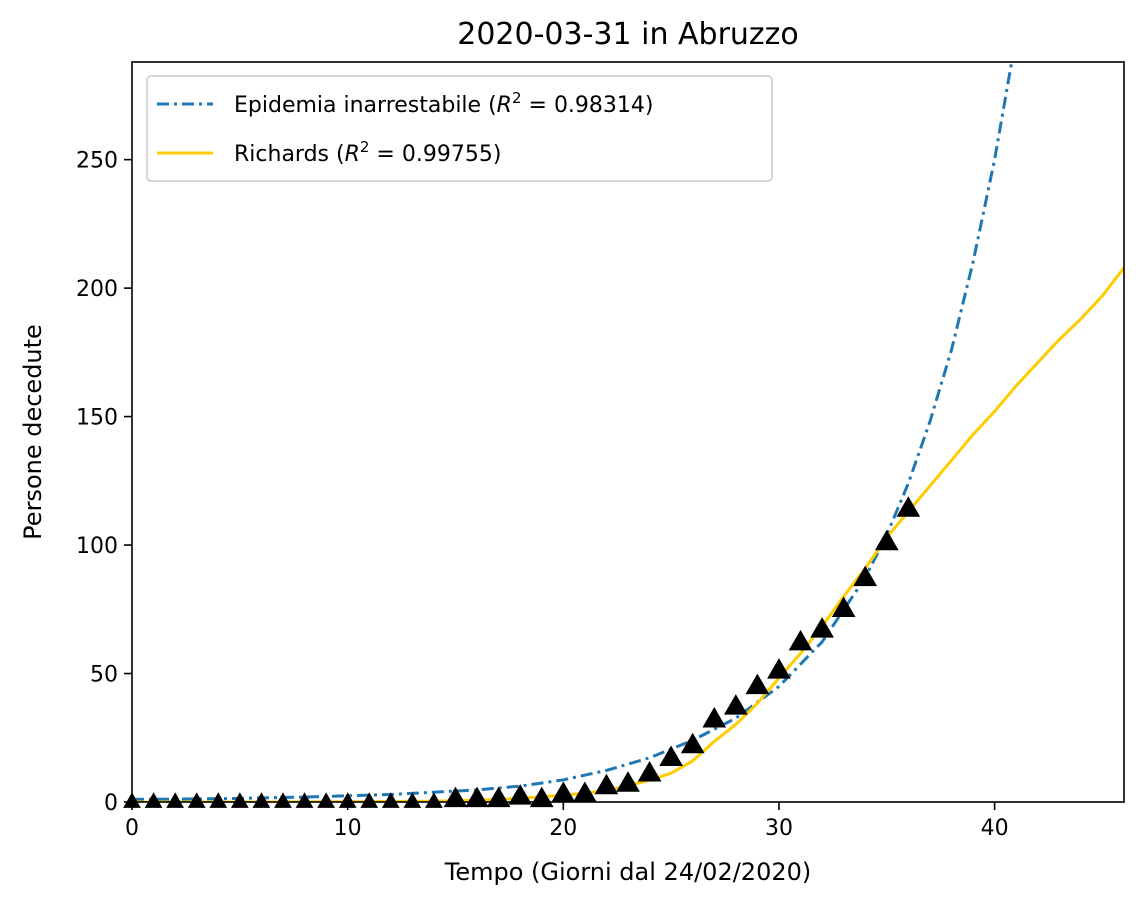  What do you see at coordinates (97, 161) in the screenshot?
I see `y-tick-label: 250` at bounding box center [97, 161].